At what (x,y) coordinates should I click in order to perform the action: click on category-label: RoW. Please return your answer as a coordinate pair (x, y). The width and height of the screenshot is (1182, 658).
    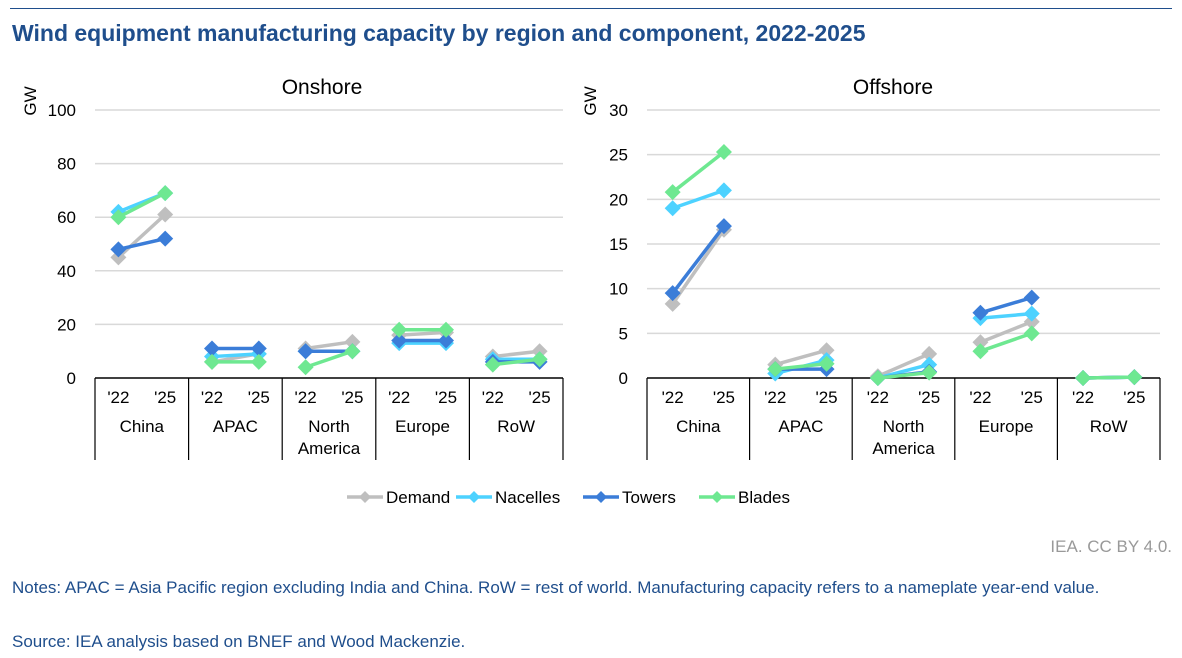
    Looking at the image, I should click on (1109, 426).